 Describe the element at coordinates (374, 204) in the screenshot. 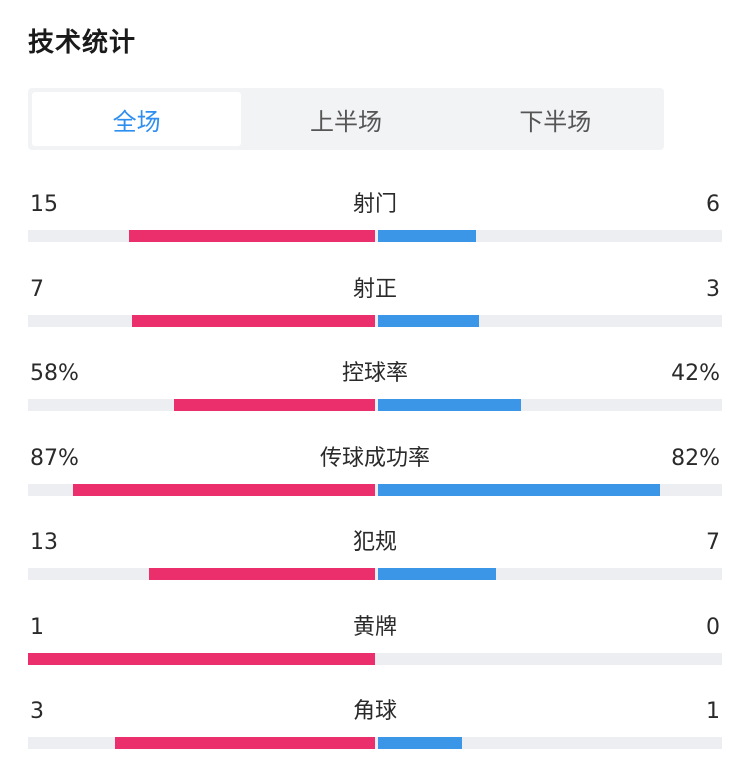

I see `stat-label: 射门` at that location.